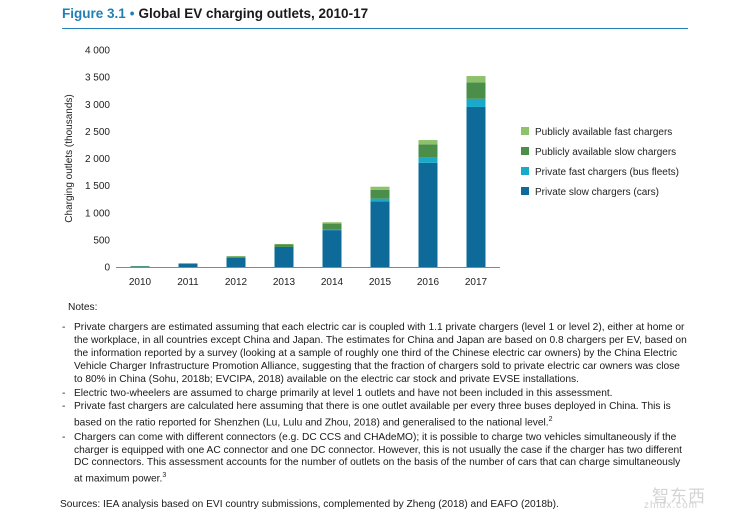 This screenshot has height=516, width=750. What do you see at coordinates (597, 192) in the screenshot?
I see `legend-label: Private slow chargers (cars)` at bounding box center [597, 192].